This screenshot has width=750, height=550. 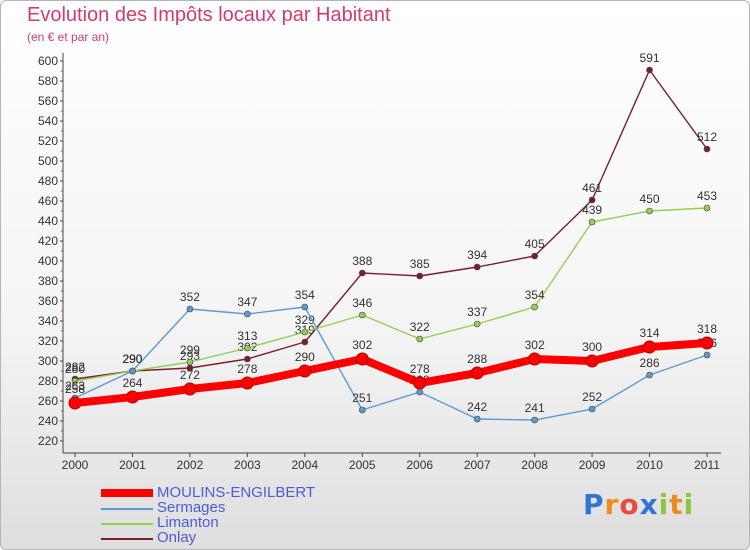 What do you see at coordinates (362, 261) in the screenshot?
I see `data-label-onlay: 388` at bounding box center [362, 261].